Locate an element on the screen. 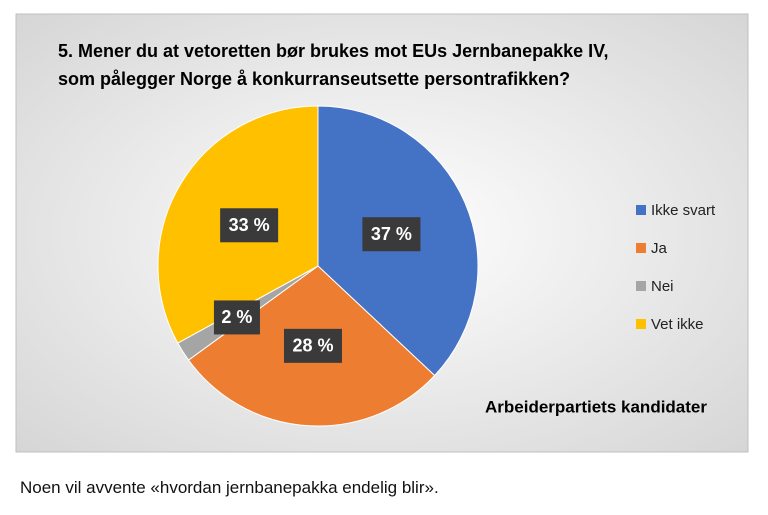 The image size is (768, 515). data-label: 37 % is located at coordinates (391, 234).